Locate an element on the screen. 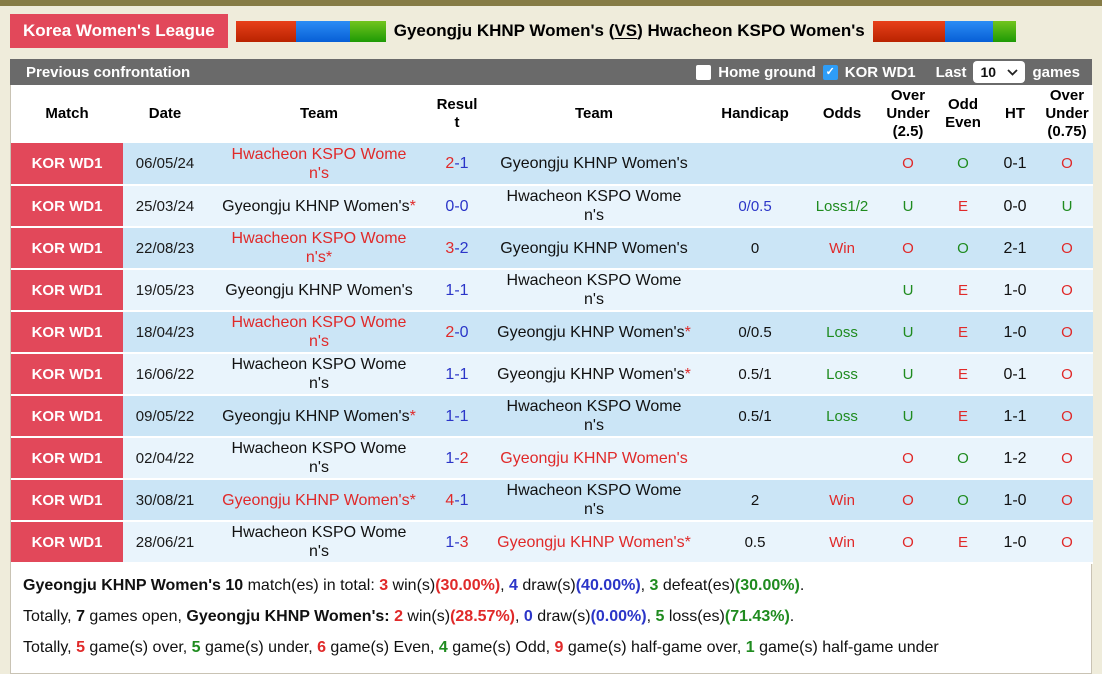 This screenshot has height=674, width=1102. summary-text: 9 is located at coordinates (559, 647).